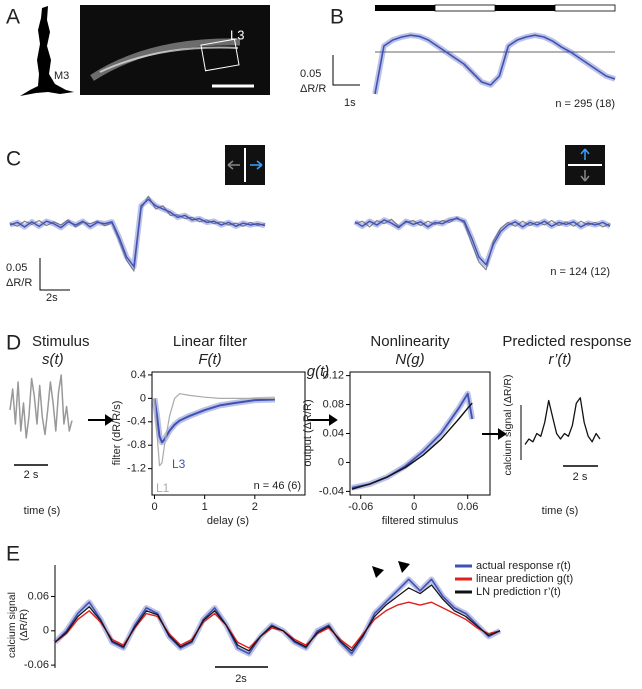 This screenshot has height=689, width=642. What do you see at coordinates (136, 445) in the screenshot?
I see `y-tick-label: -0.8` at bounding box center [136, 445].